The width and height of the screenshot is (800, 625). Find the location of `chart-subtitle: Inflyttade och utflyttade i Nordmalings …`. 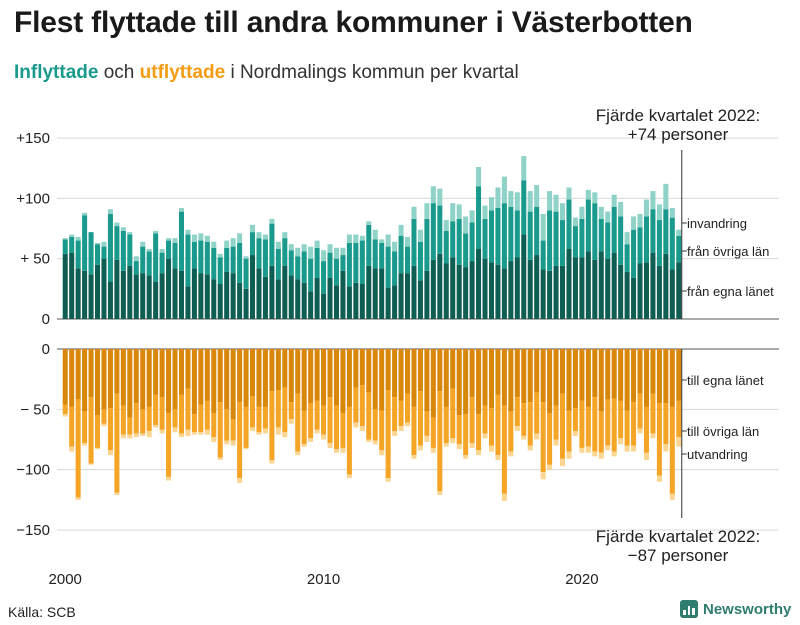

chart-subtitle: Inflyttade och utflyttade i Nordmalings … is located at coordinates (266, 73).